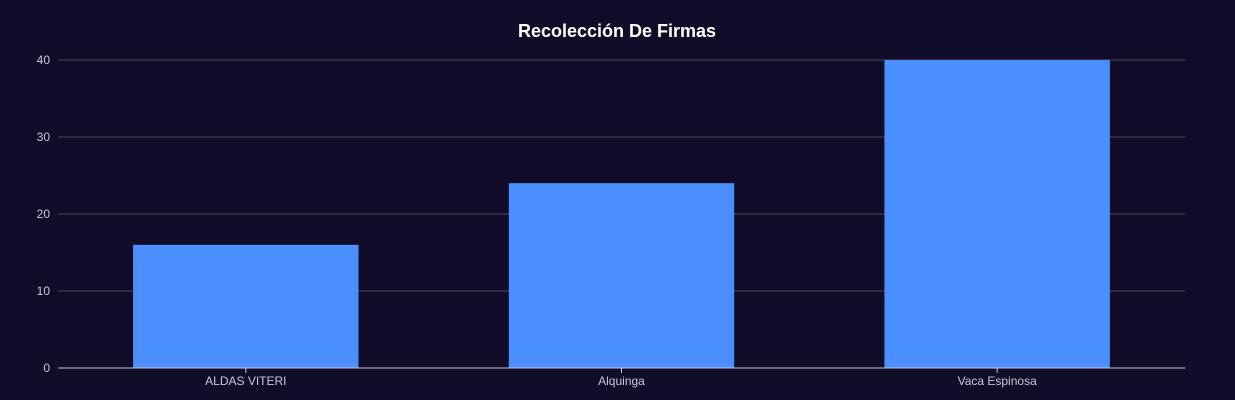 This screenshot has width=1235, height=400. I want to click on y-axis-ticks: 0 10 20 30 40, so click(44, 214).